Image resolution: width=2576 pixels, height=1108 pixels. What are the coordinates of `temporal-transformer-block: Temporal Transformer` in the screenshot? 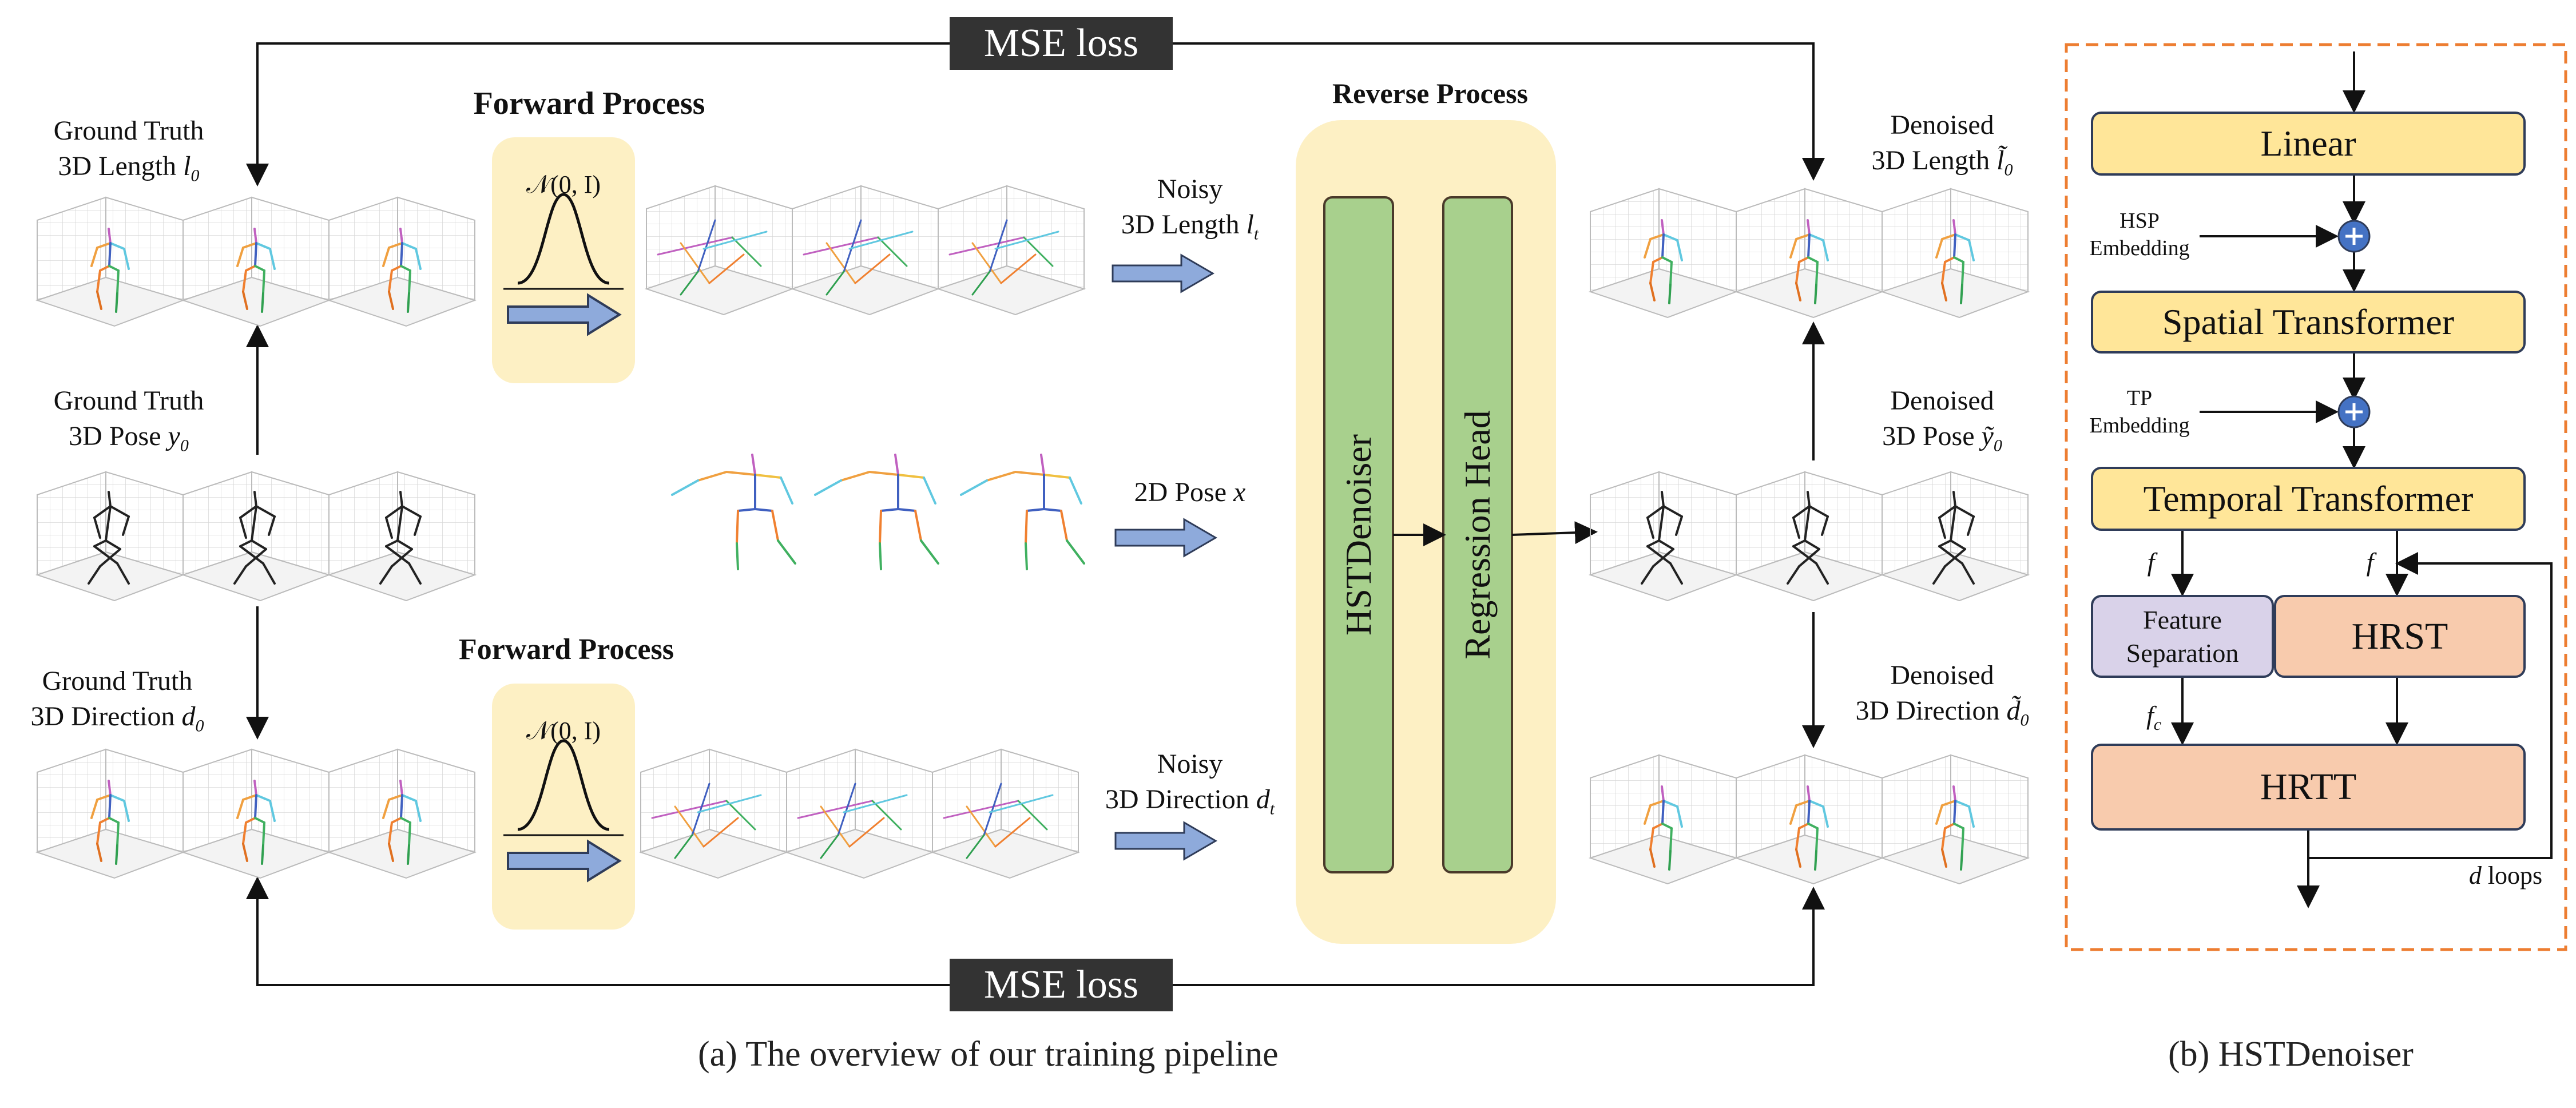 It's located at (2308, 499).